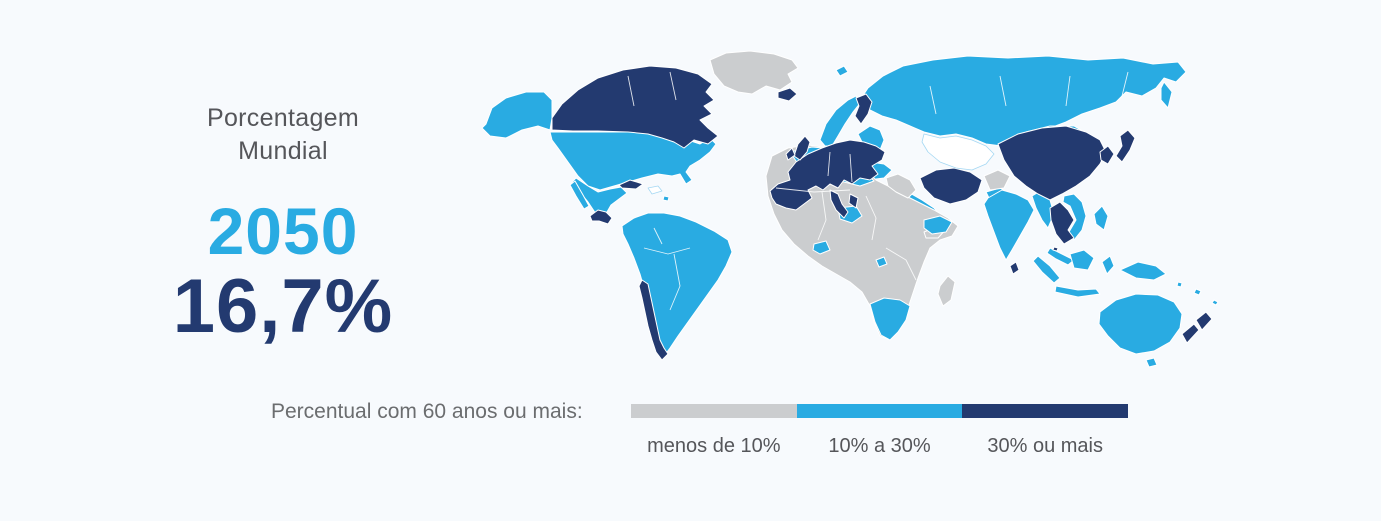 The image size is (1381, 521). Describe the element at coordinates (938, 225) in the screenshot. I see `region-ethiopia-overlay` at that location.